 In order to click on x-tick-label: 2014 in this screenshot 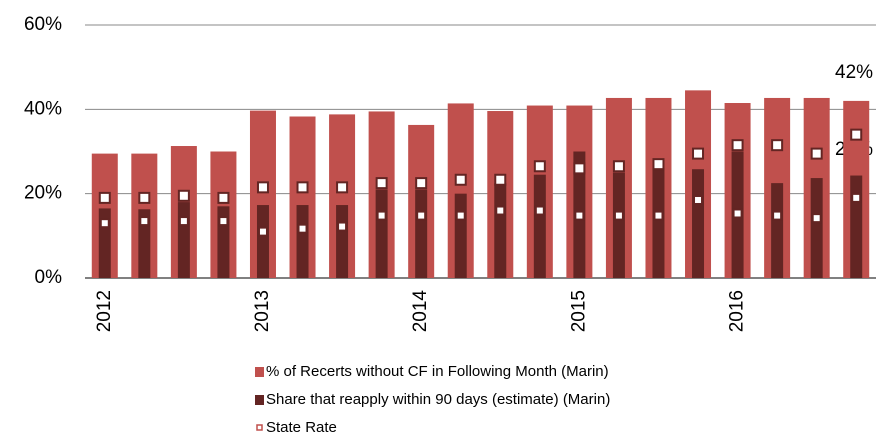, I will do `click(420, 311)`.